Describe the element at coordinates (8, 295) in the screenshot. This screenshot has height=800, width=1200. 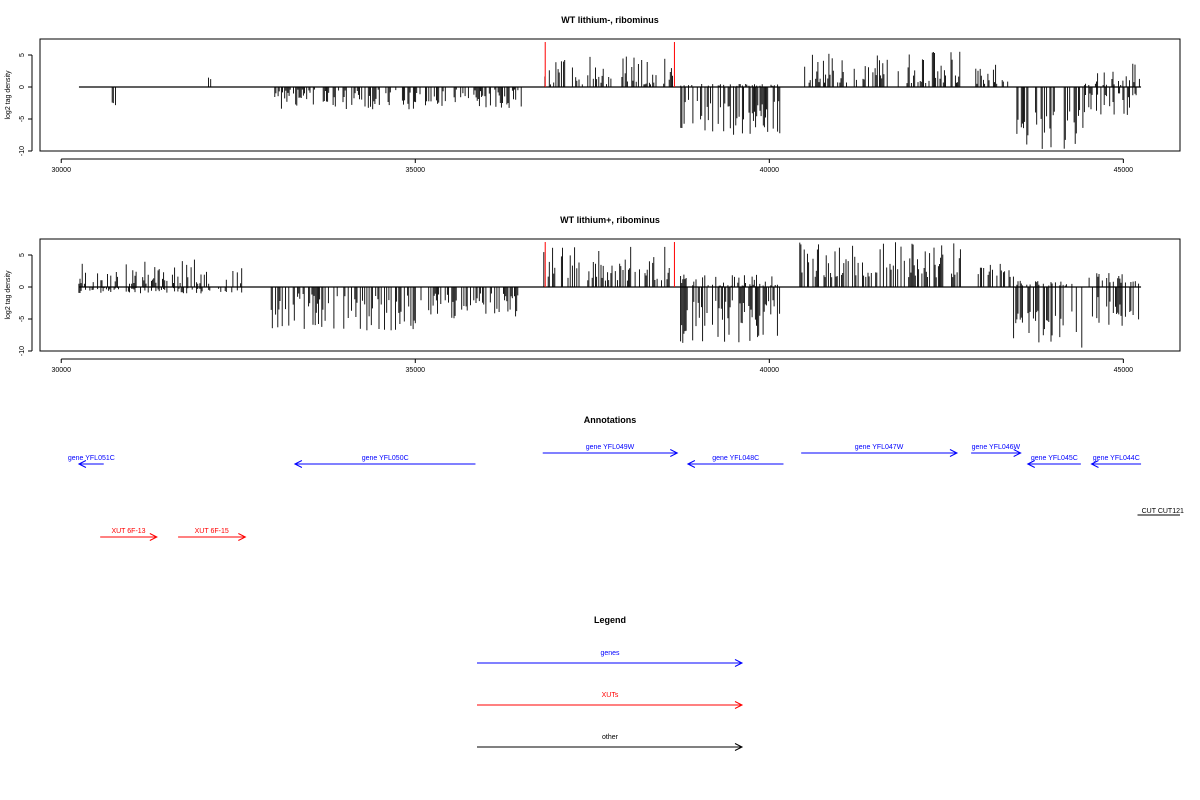
I see `panel-2-ylabel: log2 tag density` at that location.